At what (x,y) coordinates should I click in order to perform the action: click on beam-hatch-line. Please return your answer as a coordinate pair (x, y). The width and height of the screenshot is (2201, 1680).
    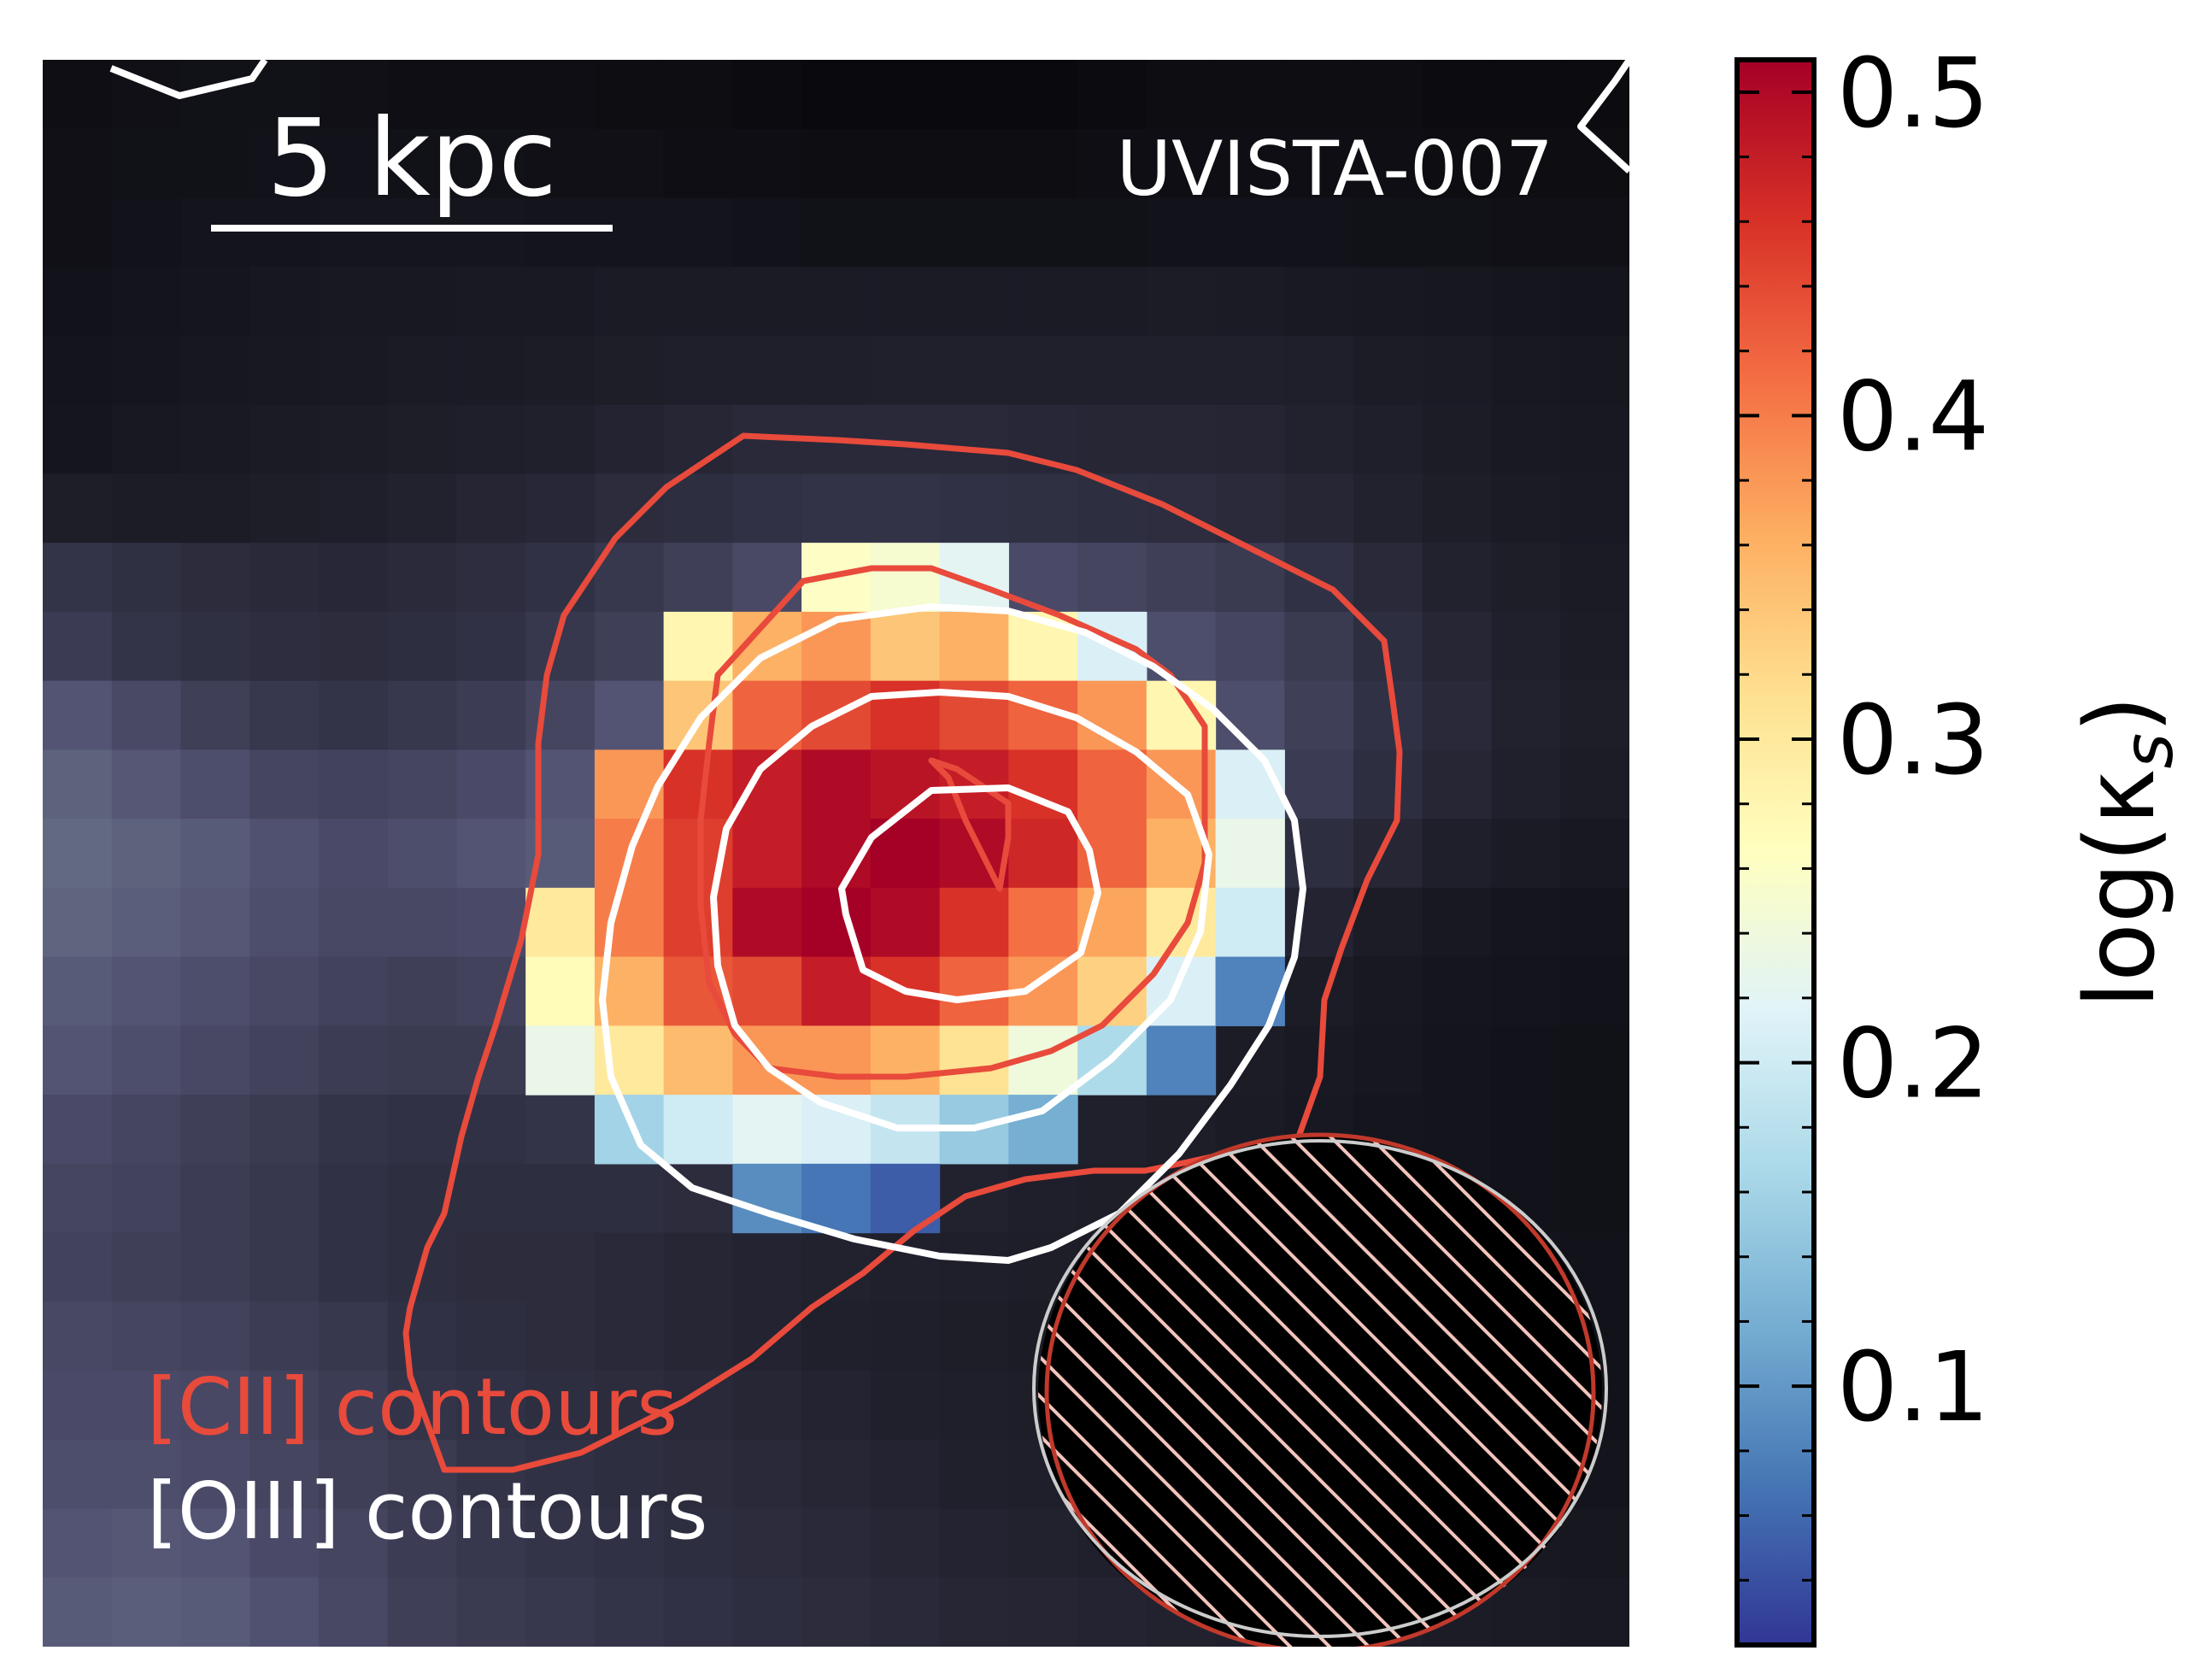
    Looking at the image, I should click on (1344, 1392).